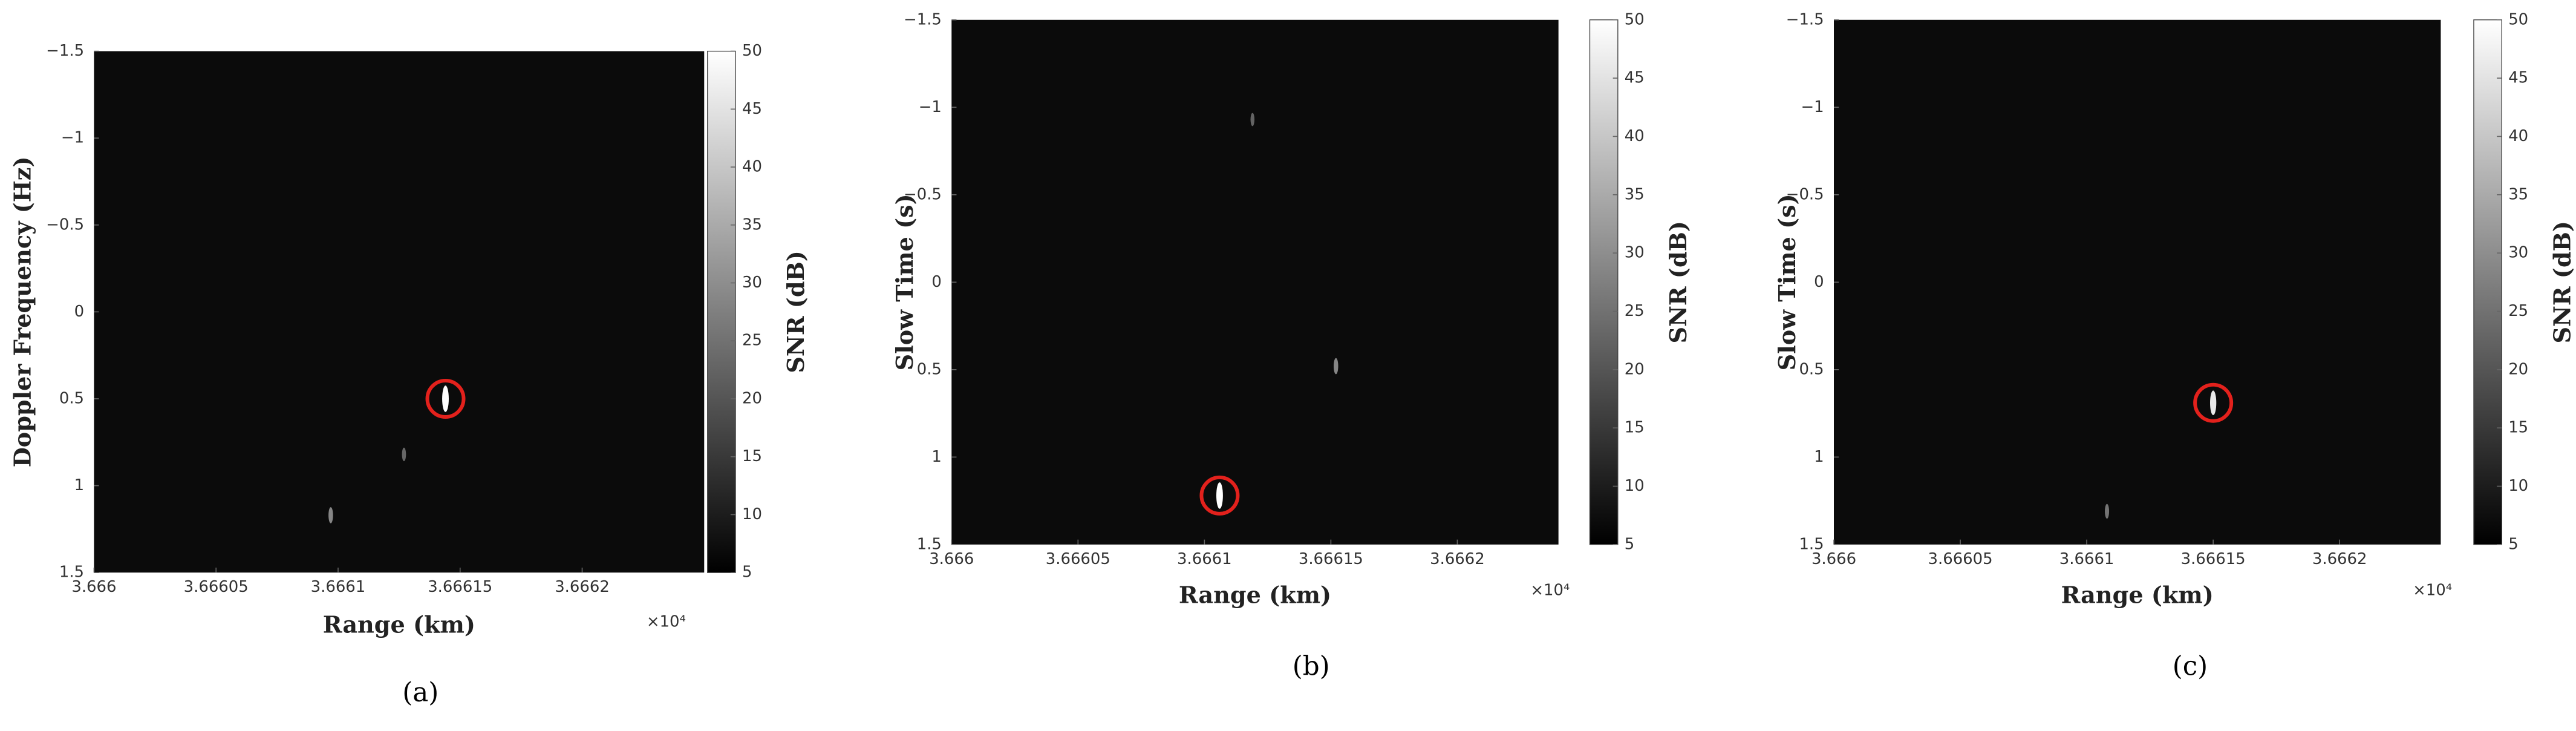 Image resolution: width=2576 pixels, height=731 pixels. Describe the element at coordinates (22, 312) in the screenshot. I see `y-axis-label: Doppler Frequency (Hz)` at that location.